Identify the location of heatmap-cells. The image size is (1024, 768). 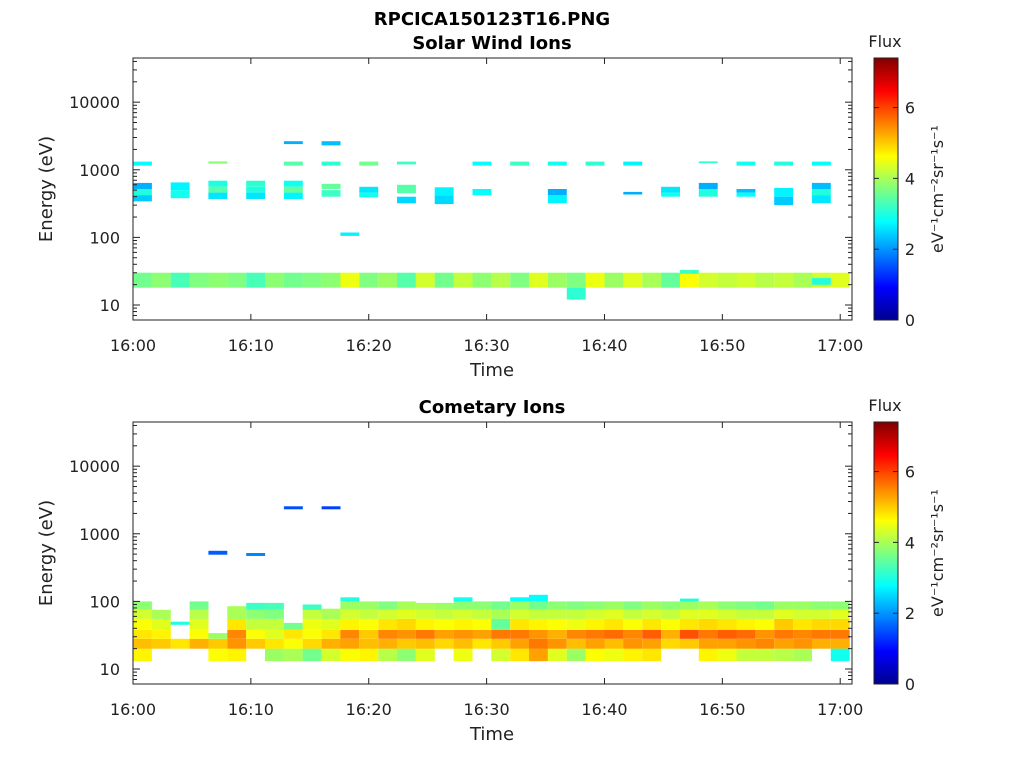
(491, 220).